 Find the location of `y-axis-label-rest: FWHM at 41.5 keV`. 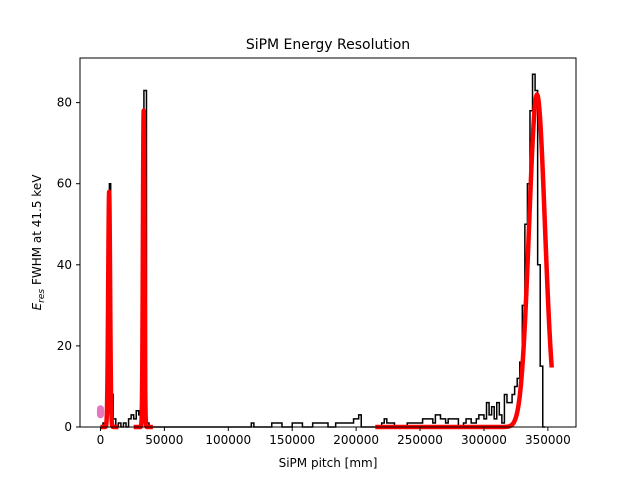

y-axis-label-rest: FWHM at 41.5 keV is located at coordinates (37, 231).